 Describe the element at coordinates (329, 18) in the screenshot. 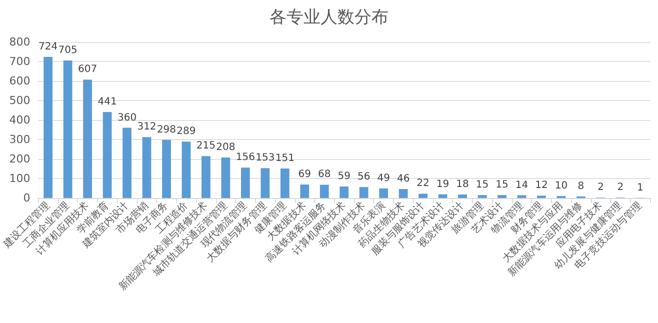

I see `chart-title: 各专业人数分布` at that location.